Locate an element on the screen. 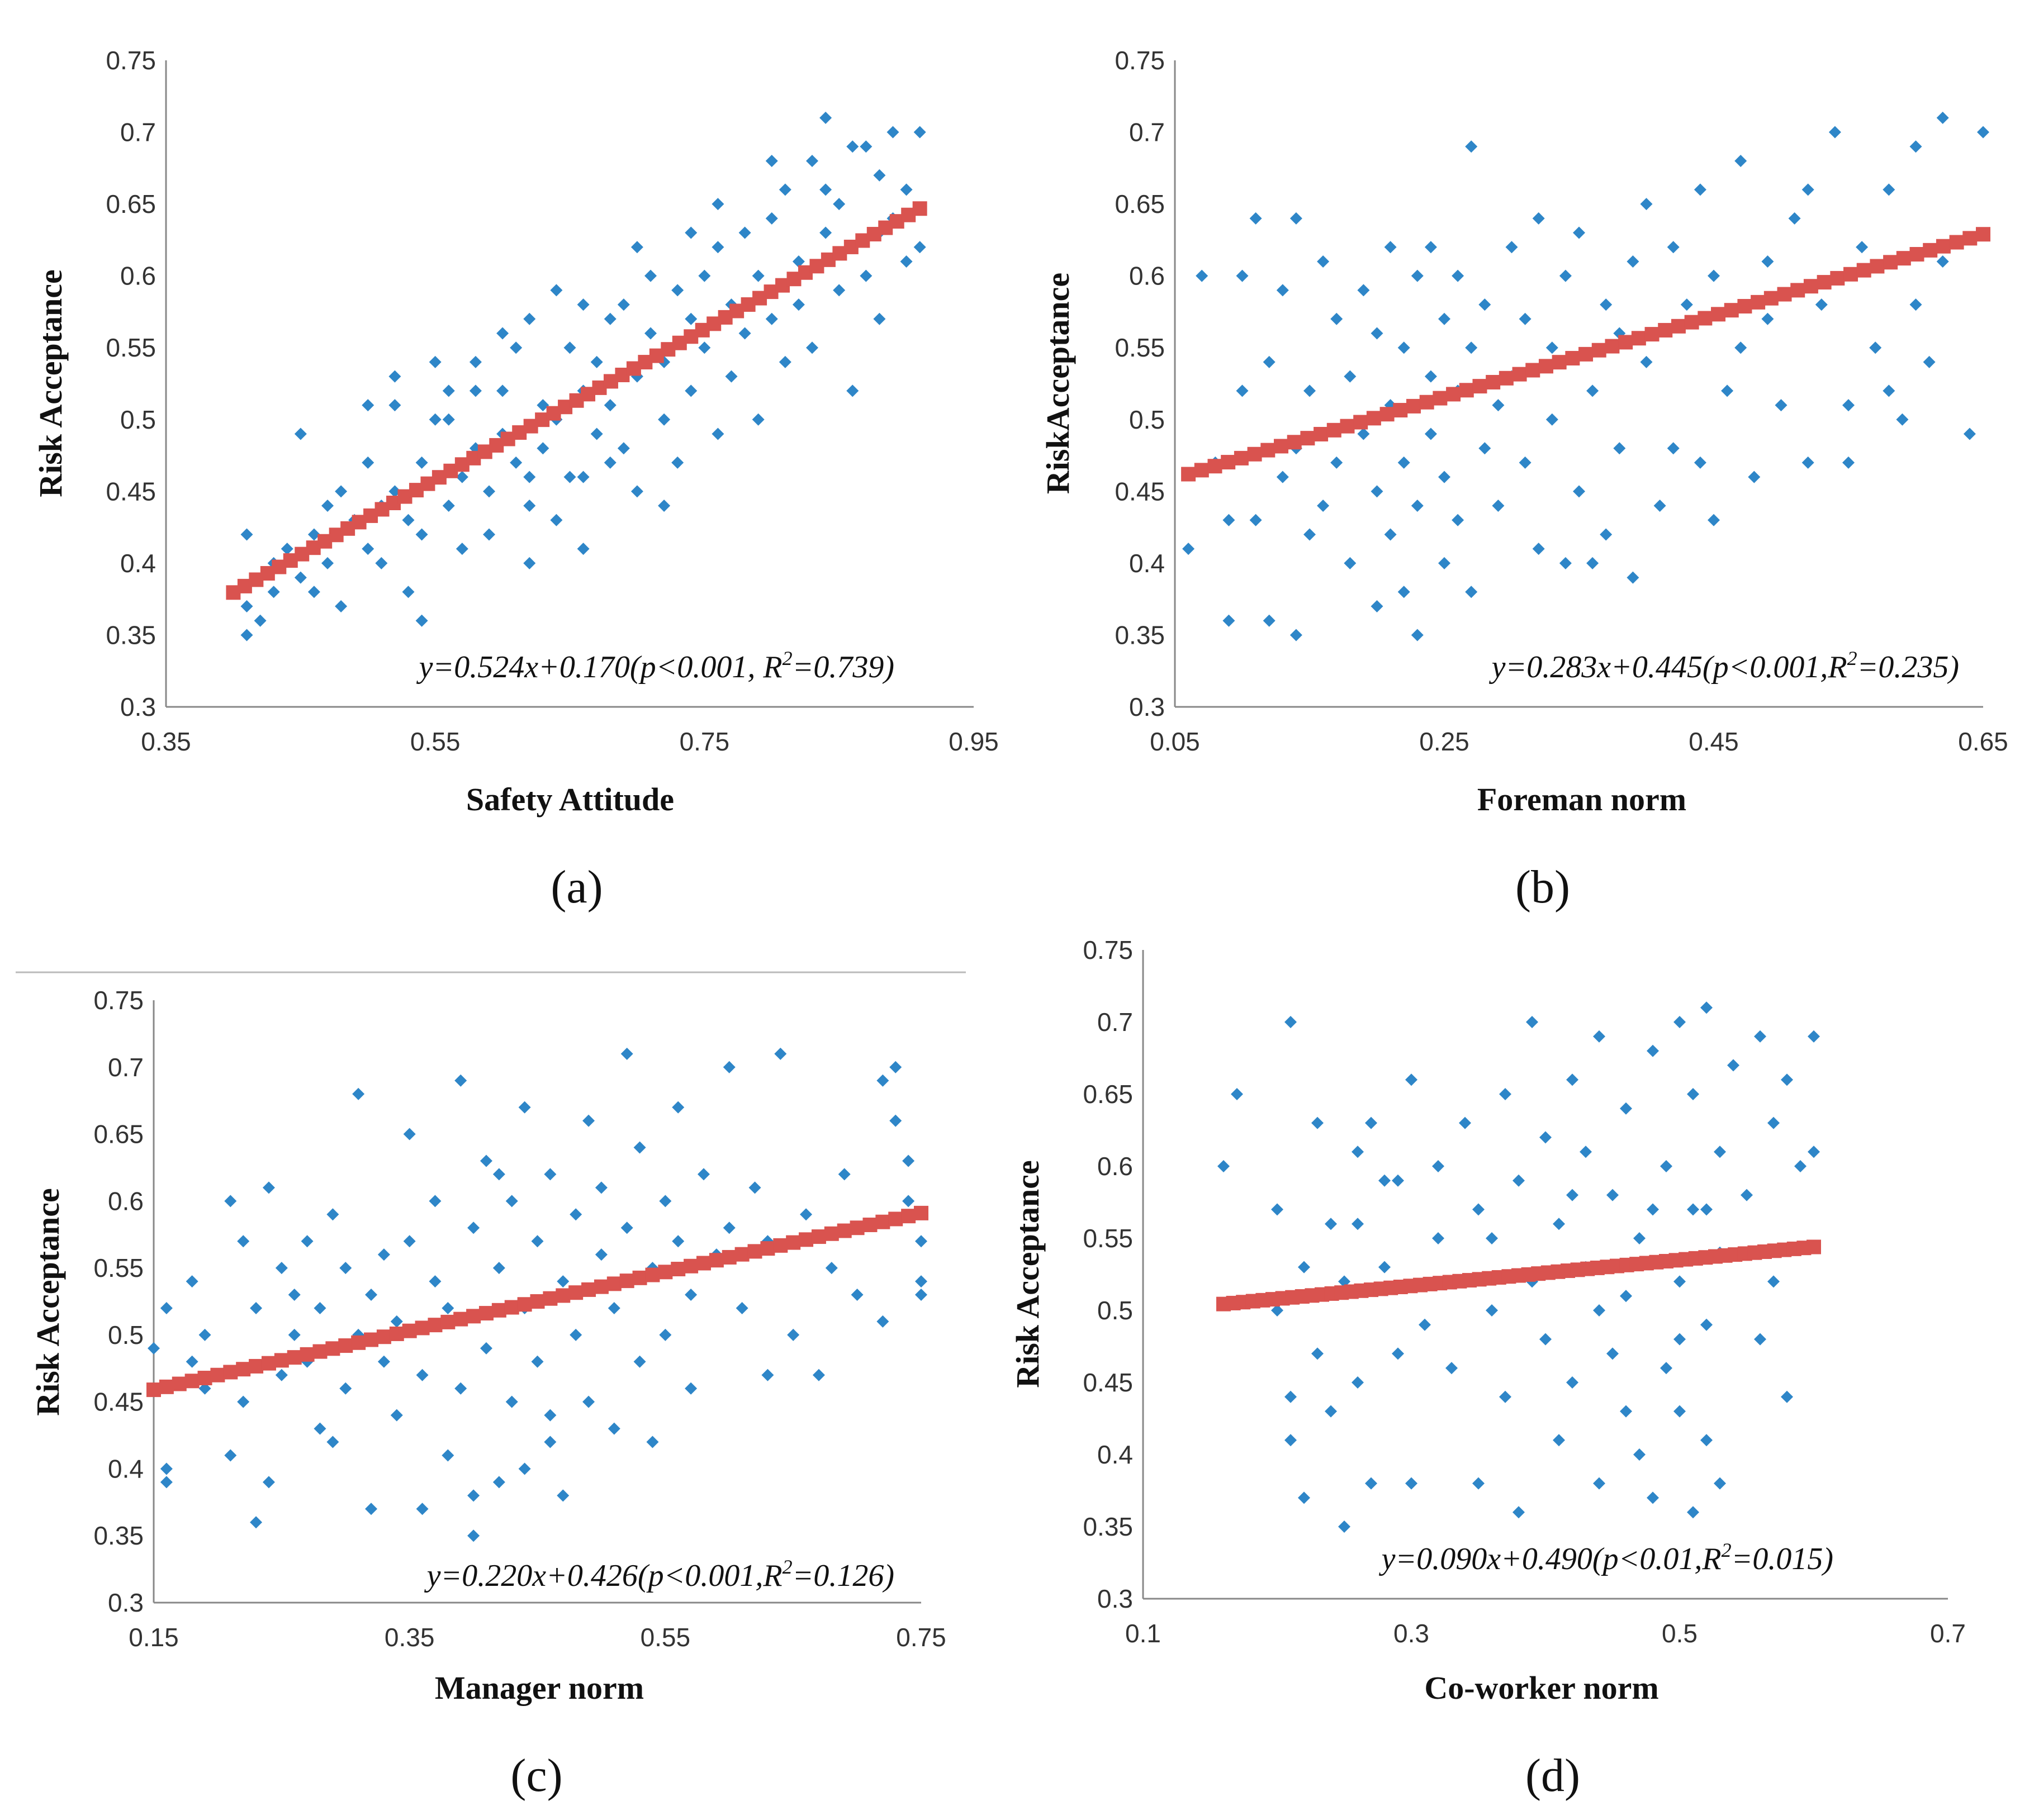 This screenshot has width=2034, height=1820. x-tick-label: 0.55 is located at coordinates (666, 1637).